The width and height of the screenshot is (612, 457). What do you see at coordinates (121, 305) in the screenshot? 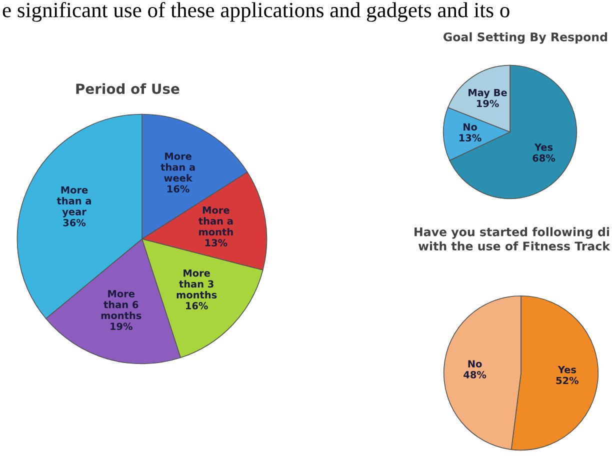
I see `slice-label: More than 6 months` at bounding box center [121, 305].